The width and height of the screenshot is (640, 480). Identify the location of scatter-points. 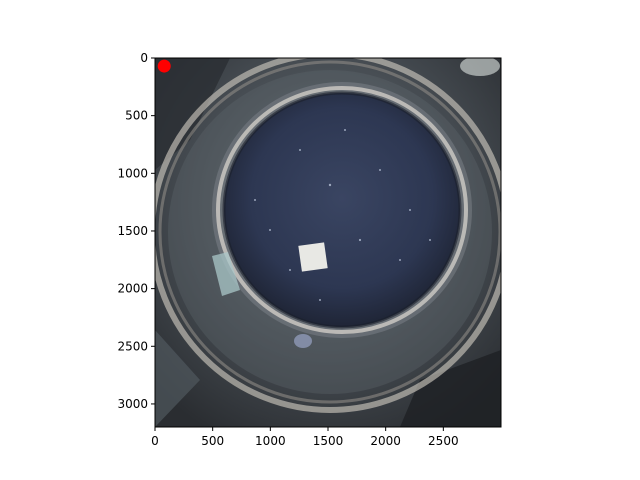
(164, 66).